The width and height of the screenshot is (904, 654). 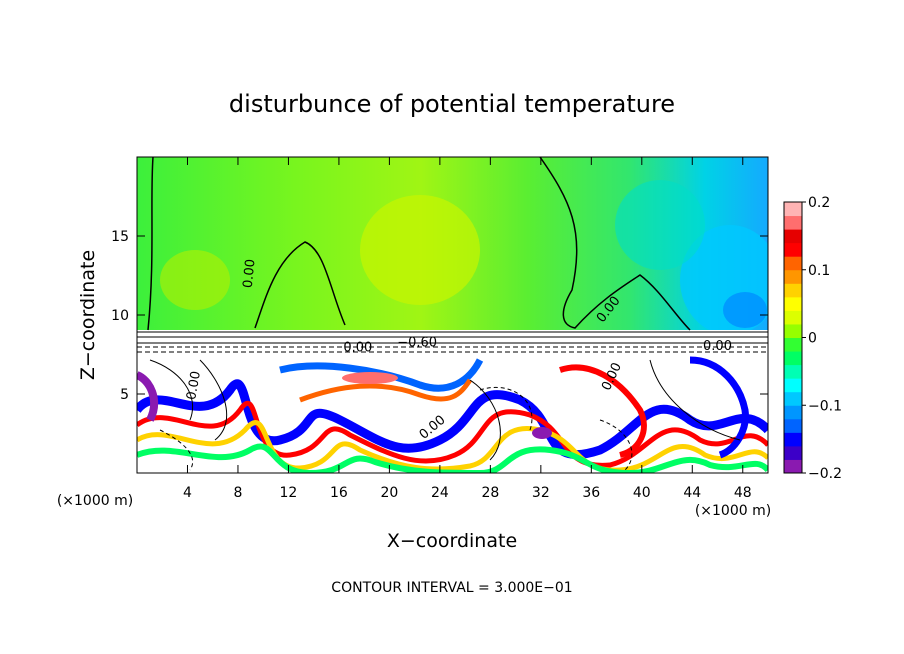 I want to click on x-tick-label: 12, so click(x=289, y=493).